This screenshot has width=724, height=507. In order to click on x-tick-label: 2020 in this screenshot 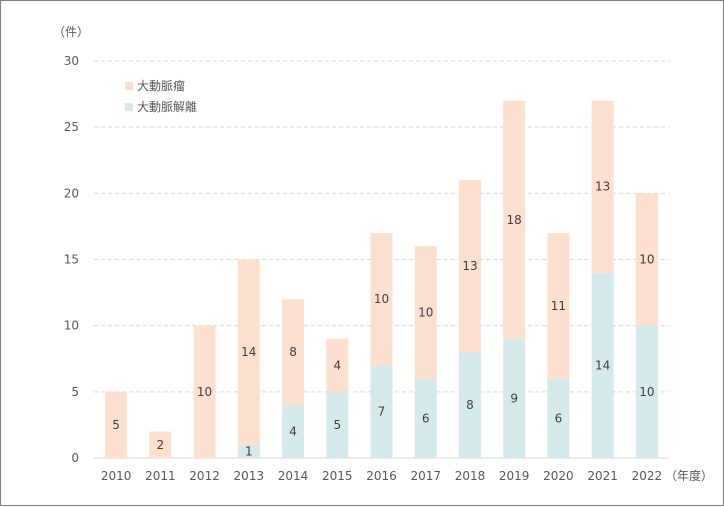, I will do `click(558, 476)`.